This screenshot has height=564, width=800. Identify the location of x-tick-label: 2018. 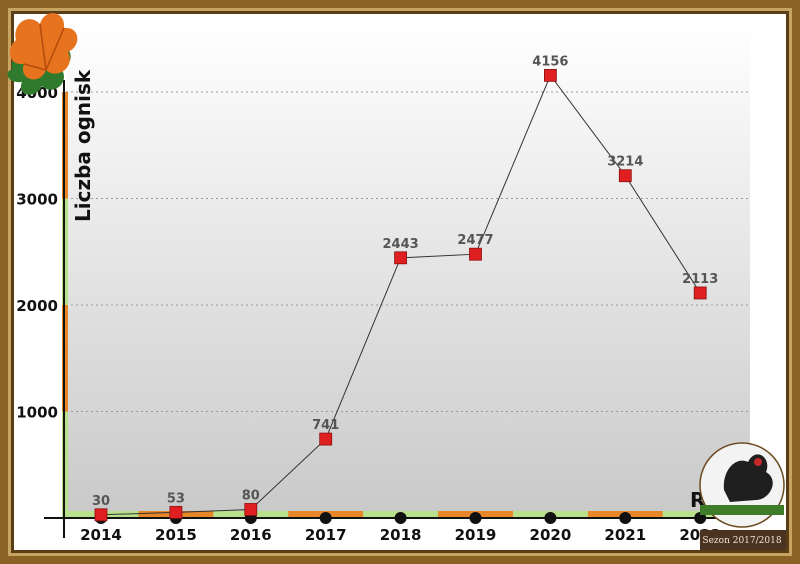
(401, 535).